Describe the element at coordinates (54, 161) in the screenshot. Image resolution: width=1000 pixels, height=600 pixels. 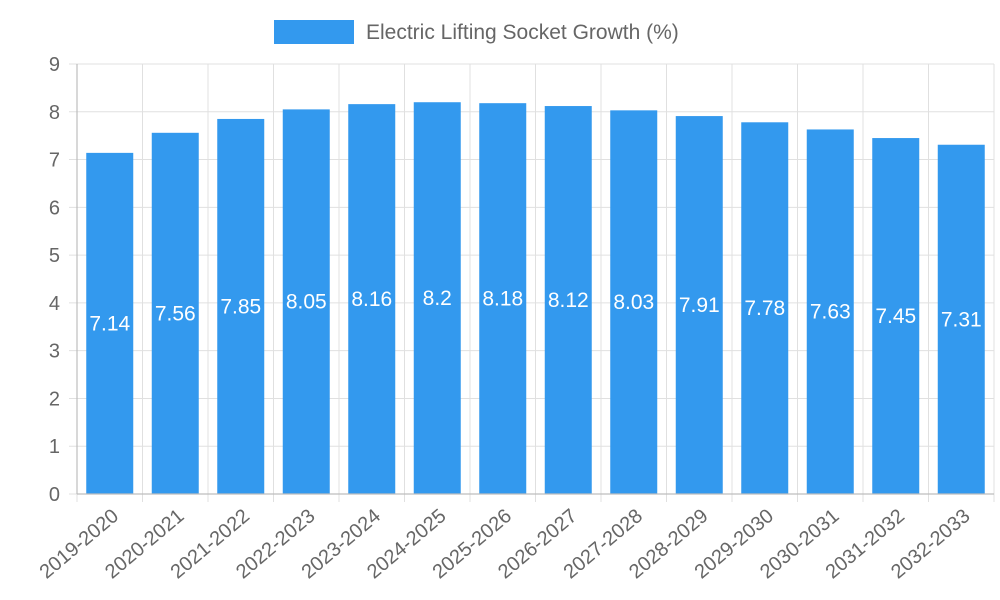
I see `y-tick-label: 7` at that location.